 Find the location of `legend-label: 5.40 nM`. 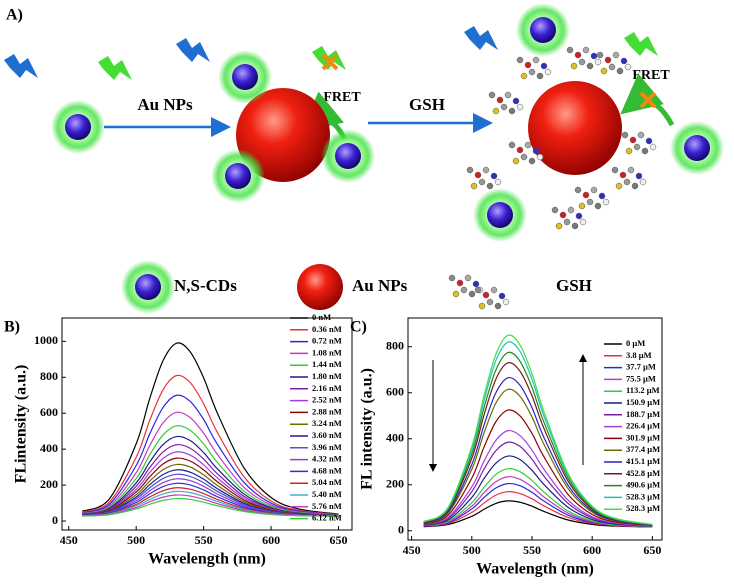

legend-label: 5.40 nM is located at coordinates (327, 494).